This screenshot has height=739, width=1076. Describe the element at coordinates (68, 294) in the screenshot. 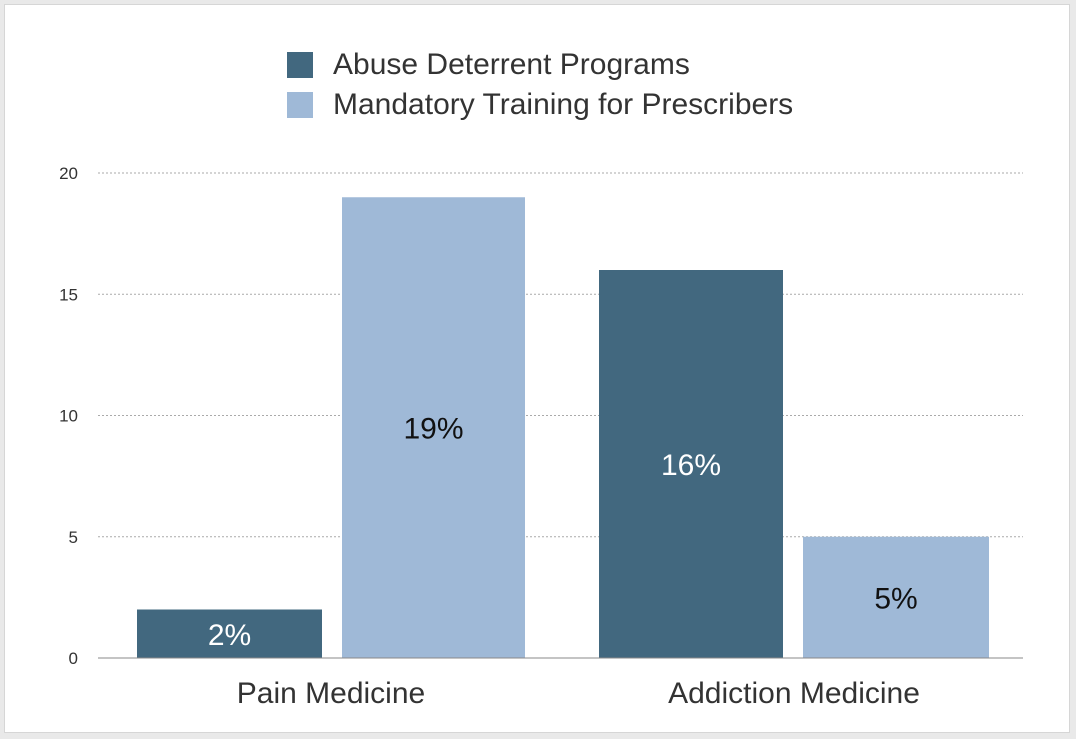

I see `y-tick-label-15: 15` at that location.